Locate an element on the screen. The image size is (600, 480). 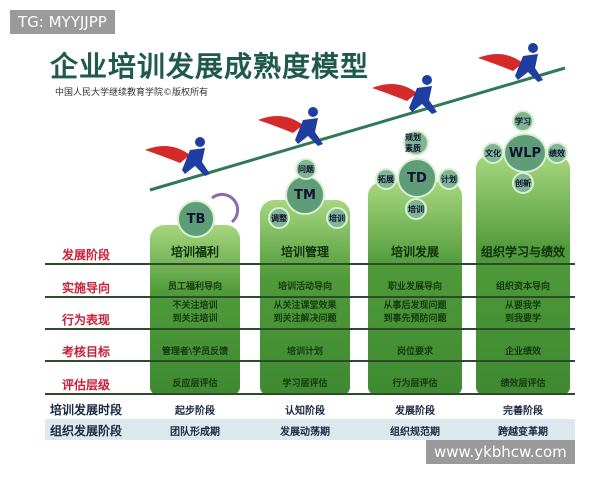
period-cell: 认知阶段 is located at coordinates (305, 411).